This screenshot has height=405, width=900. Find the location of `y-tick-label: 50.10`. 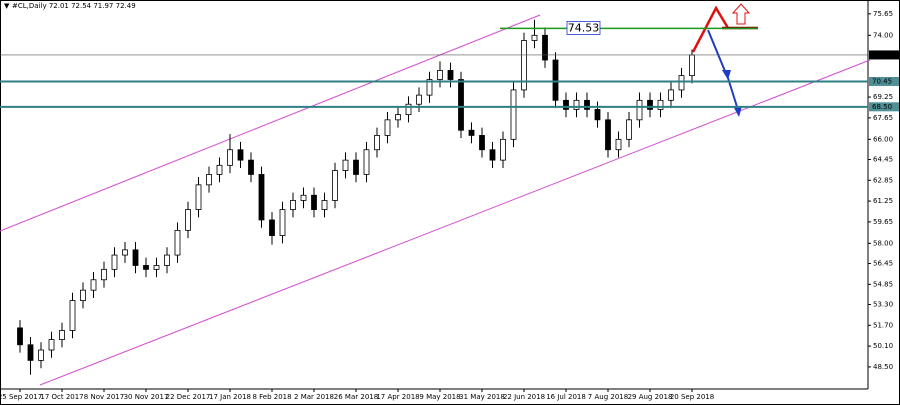

y-tick-label: 50.10 is located at coordinates (883, 346).